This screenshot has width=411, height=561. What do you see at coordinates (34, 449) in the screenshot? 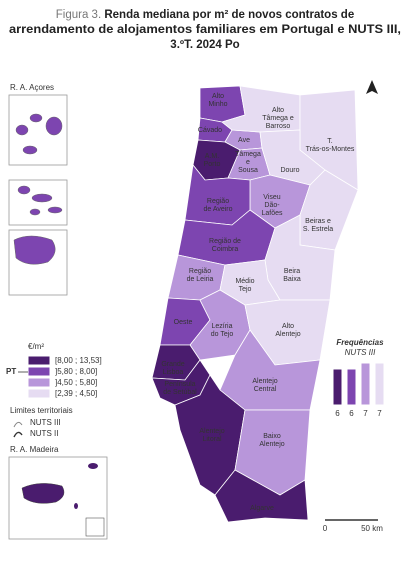
I see `inset-title: R. A. Madeira` at bounding box center [34, 449].